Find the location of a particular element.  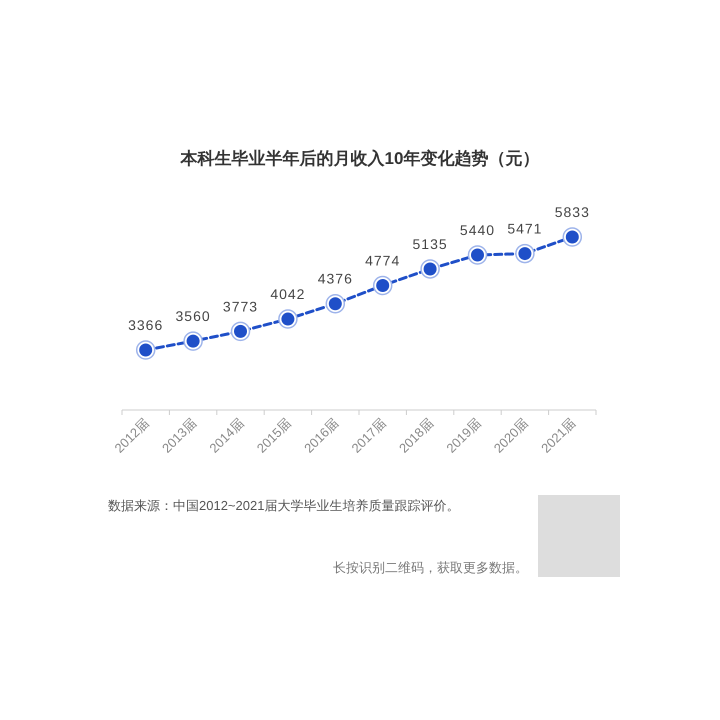

data-label: 4774 is located at coordinates (382, 260).